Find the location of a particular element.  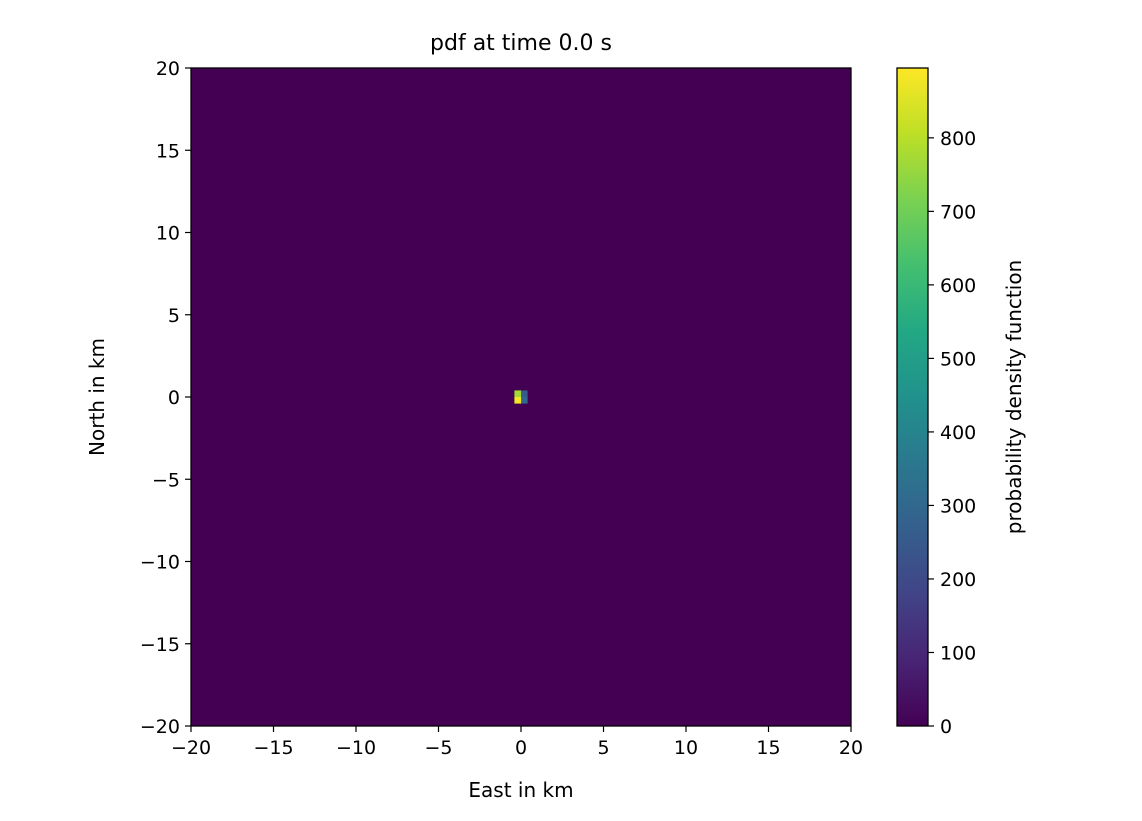

colorbar-label: probability density function is located at coordinates (1014, 397).